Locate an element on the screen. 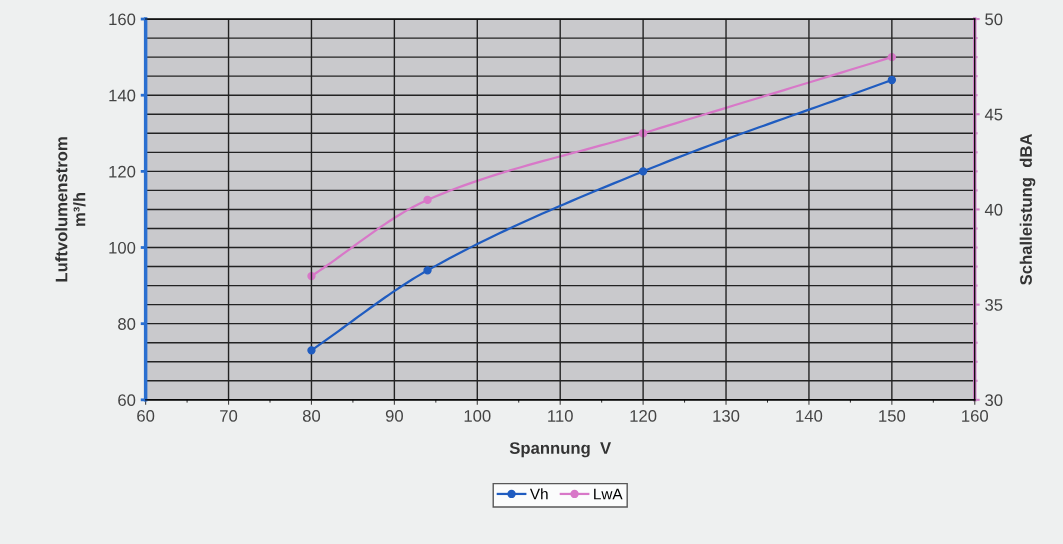 The width and height of the screenshot is (1063, 544). y2-tick-label: 40 is located at coordinates (993, 209).